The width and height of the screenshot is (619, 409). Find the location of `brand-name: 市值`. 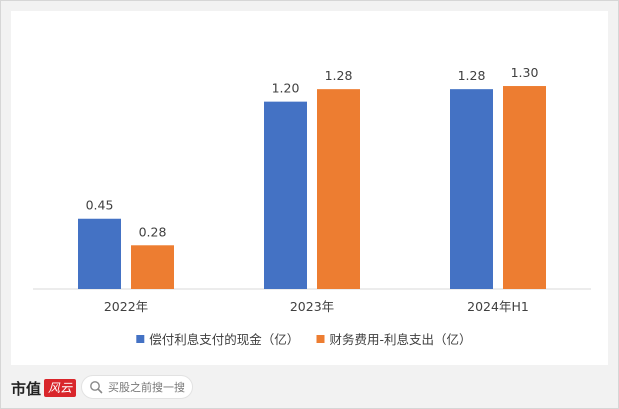

brand-name: 市值 is located at coordinates (26, 388).